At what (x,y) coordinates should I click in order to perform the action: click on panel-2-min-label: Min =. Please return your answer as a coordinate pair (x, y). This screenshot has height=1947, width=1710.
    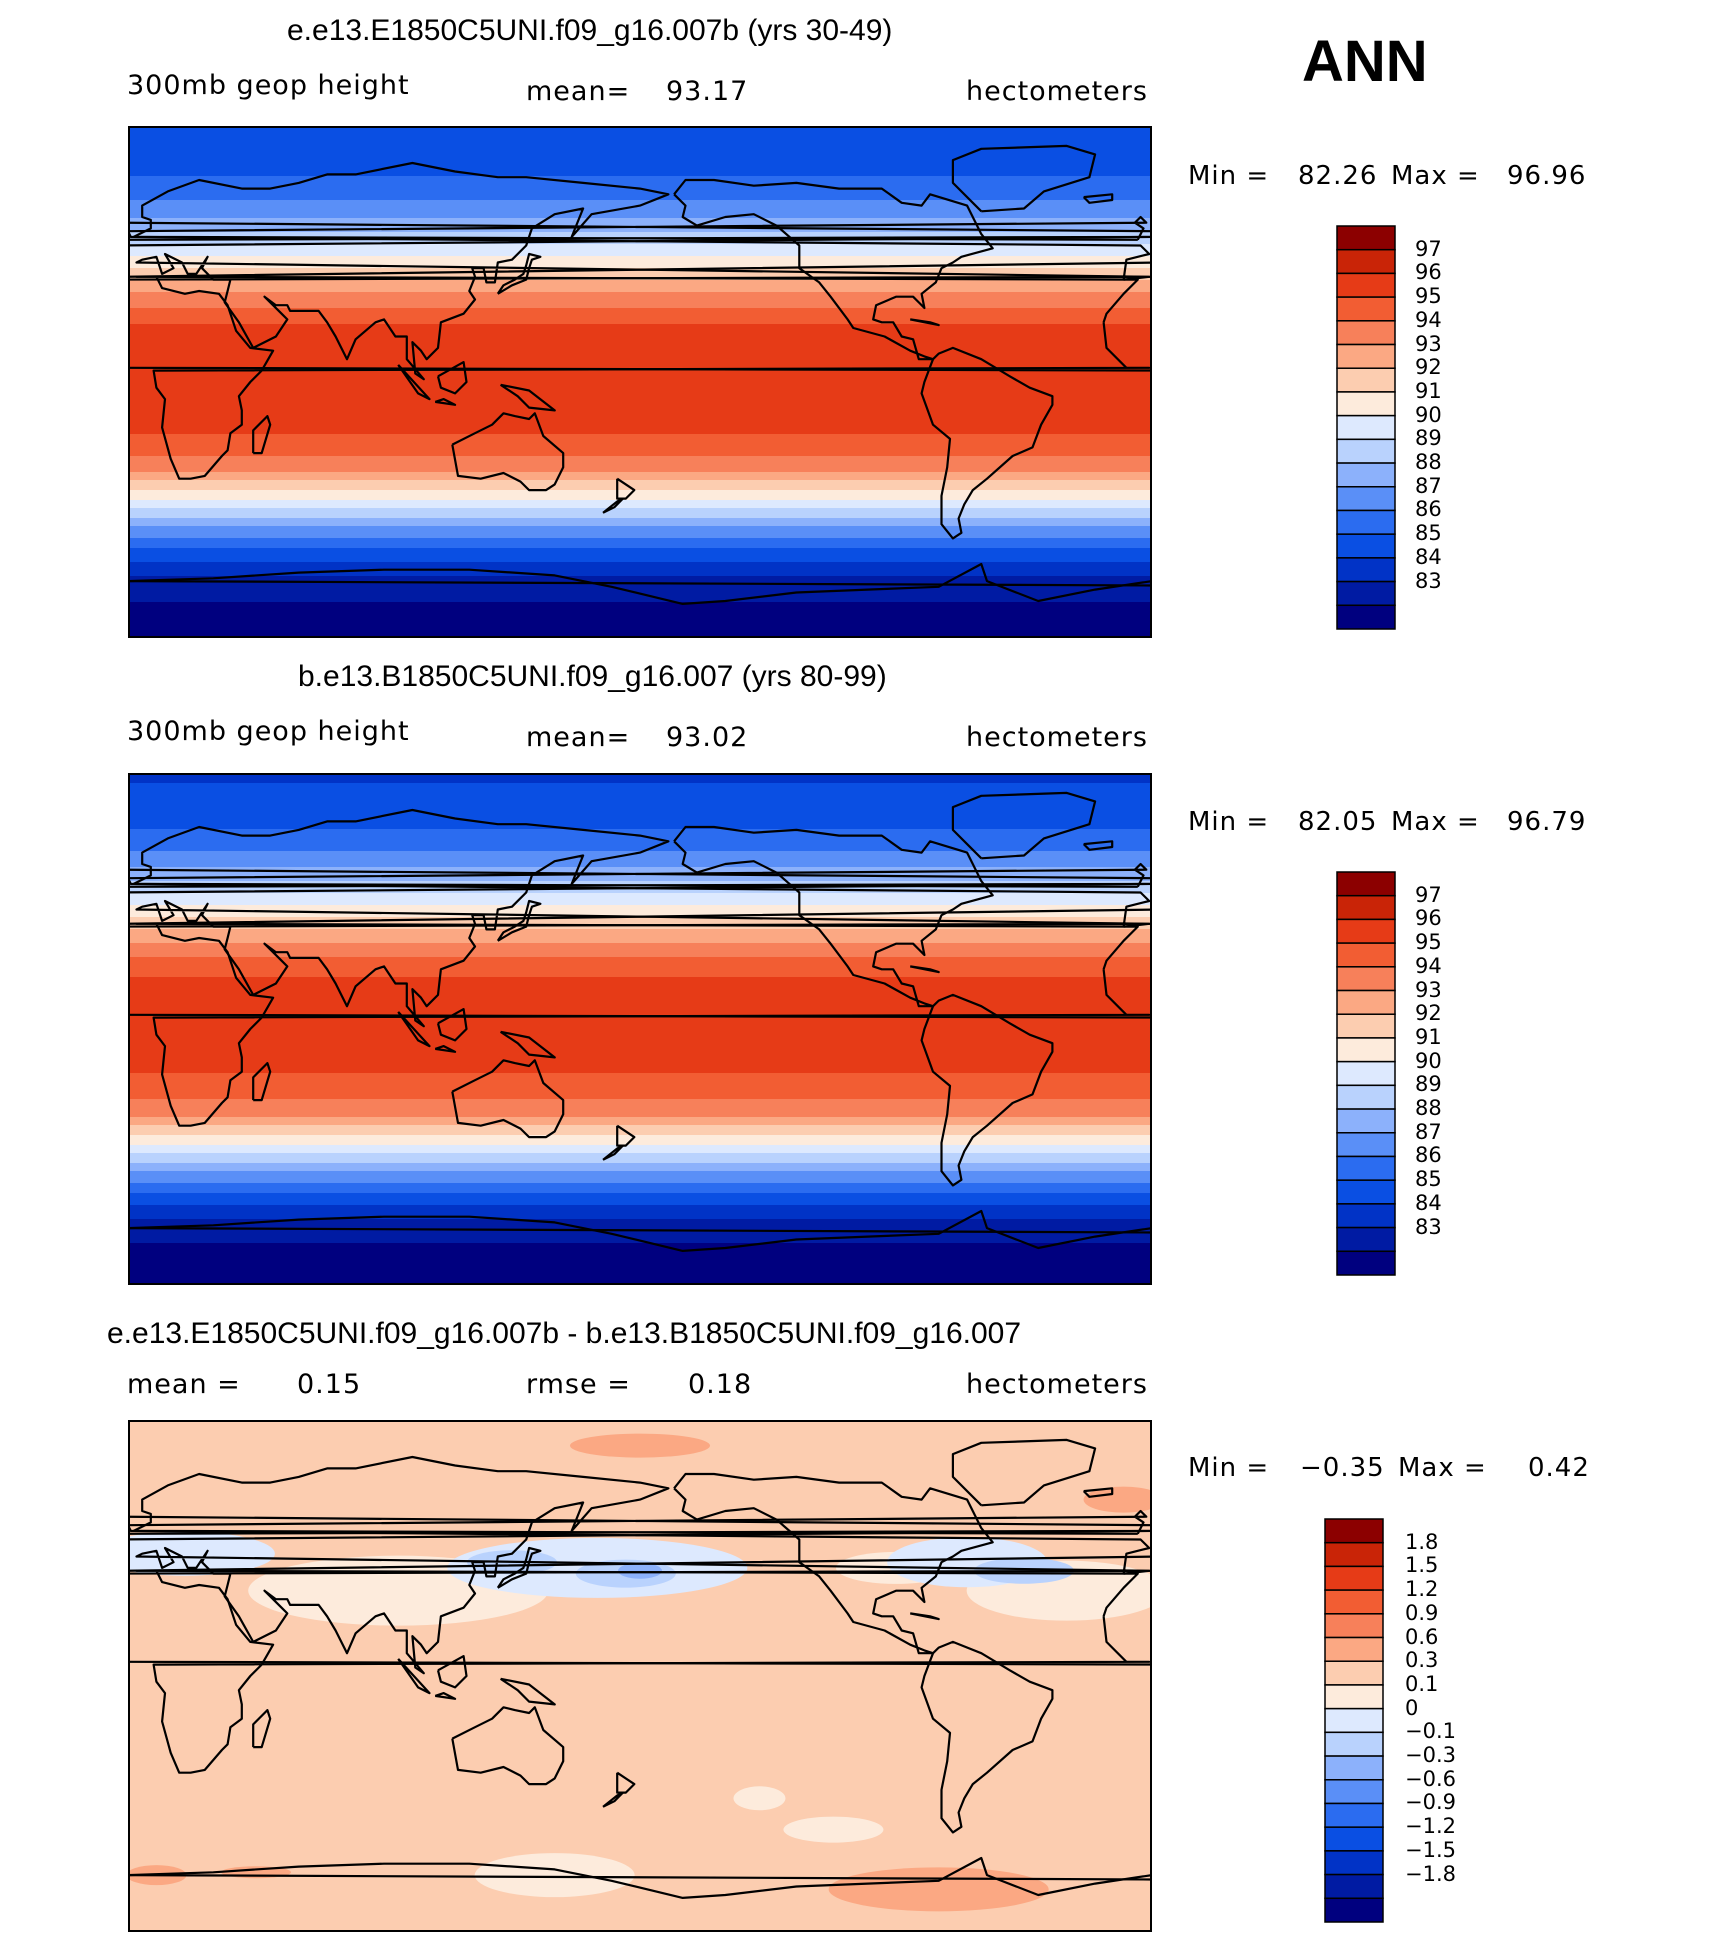
    Looking at the image, I should click on (1229, 822).